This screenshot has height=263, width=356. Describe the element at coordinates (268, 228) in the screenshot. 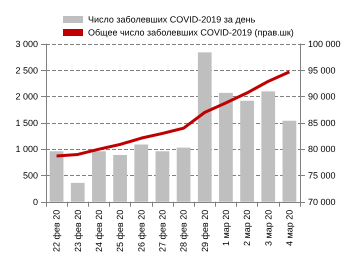

I see `x-tick-label: 3 мар 20` at that location.